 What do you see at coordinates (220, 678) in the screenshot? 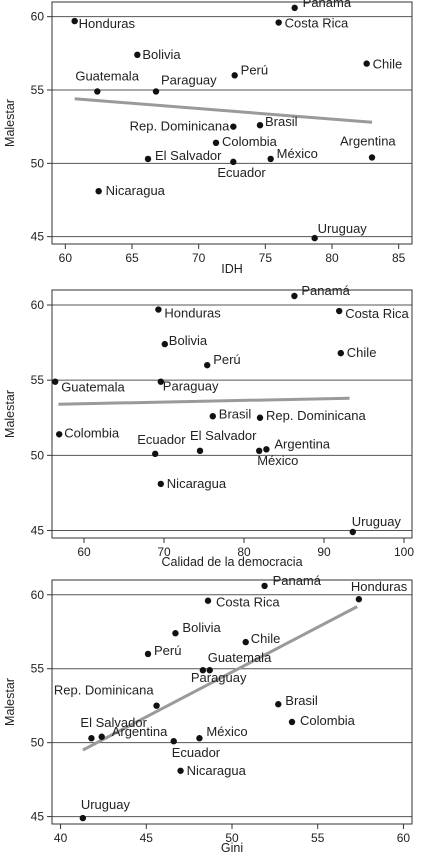
I see `trend-line` at bounding box center [220, 678].